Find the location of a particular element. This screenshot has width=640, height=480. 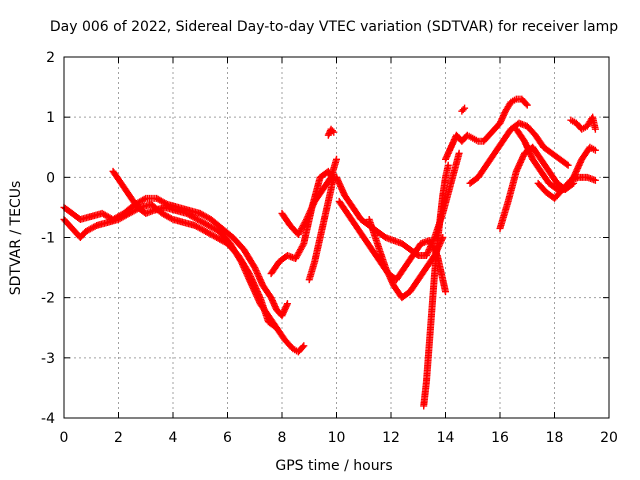

x-tick-label: 2 is located at coordinates (118, 438).